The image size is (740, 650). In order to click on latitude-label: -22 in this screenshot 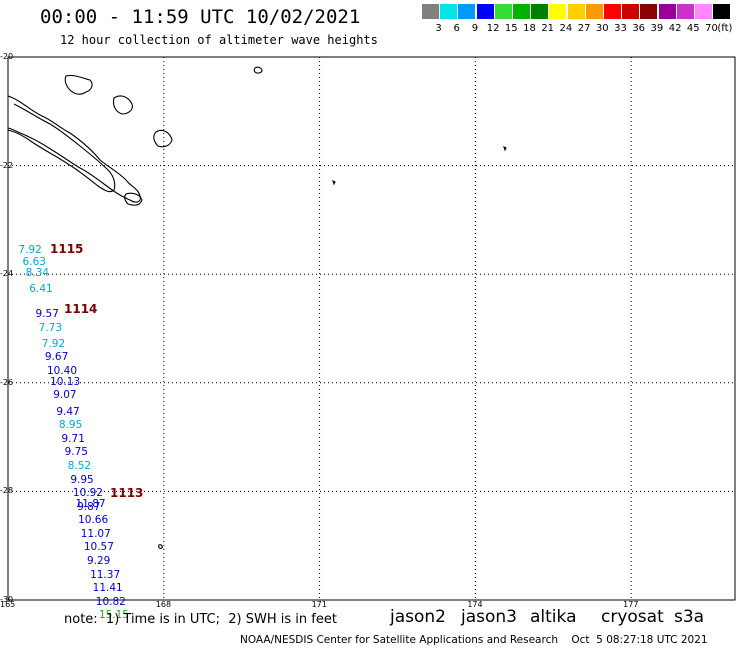, I will do `click(7, 165)`.